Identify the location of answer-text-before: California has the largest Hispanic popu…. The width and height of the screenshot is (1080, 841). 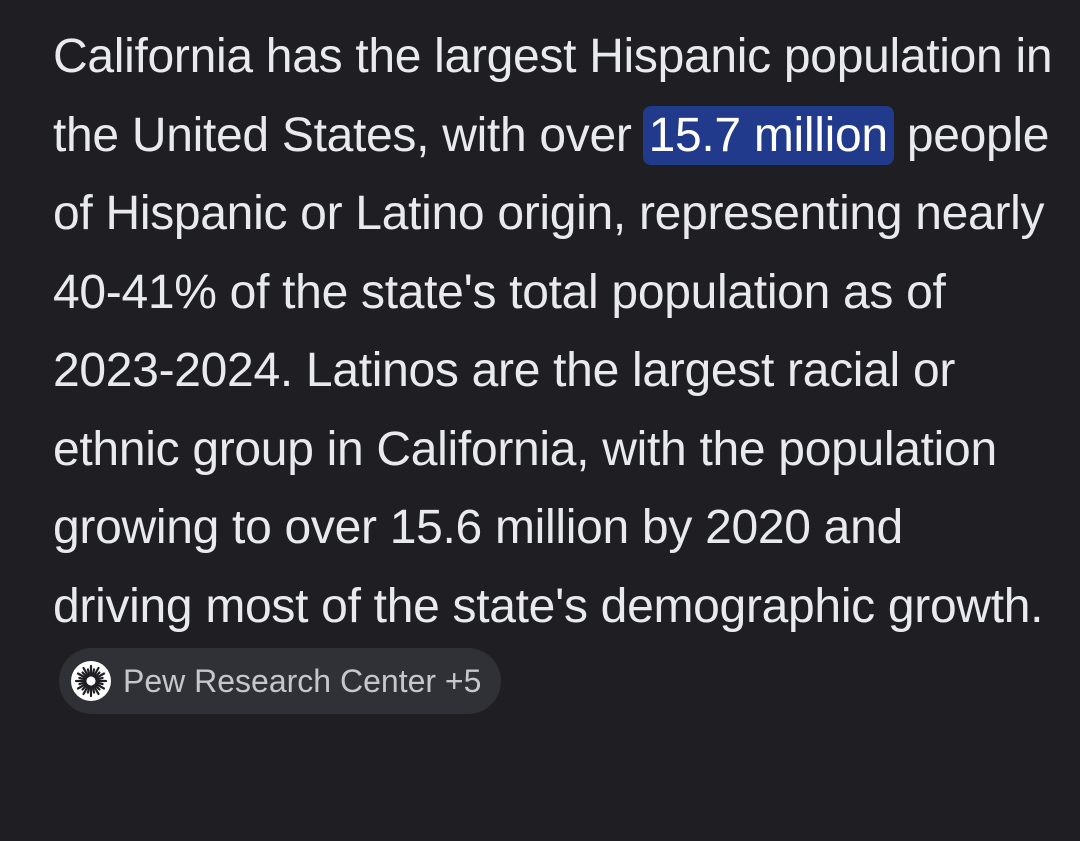
(553, 96).